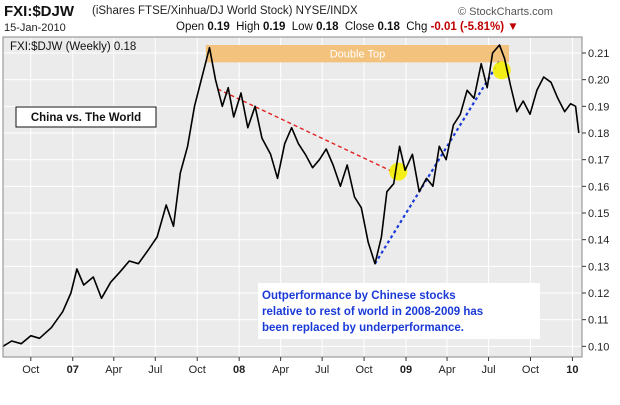  Describe the element at coordinates (218, 27) in the screenshot. I see `open-value: 0.19` at that location.